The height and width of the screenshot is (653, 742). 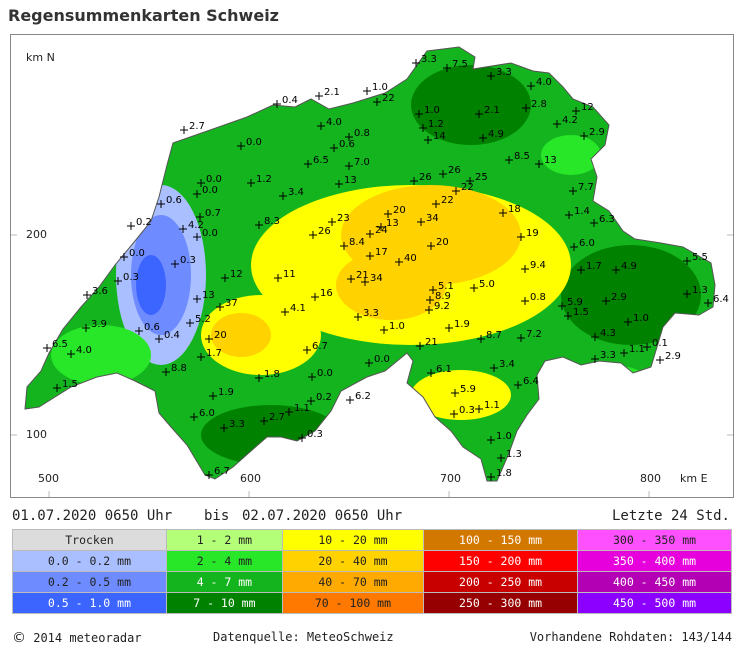 I want to click on station-marker: 1.3, so click(x=695, y=291).